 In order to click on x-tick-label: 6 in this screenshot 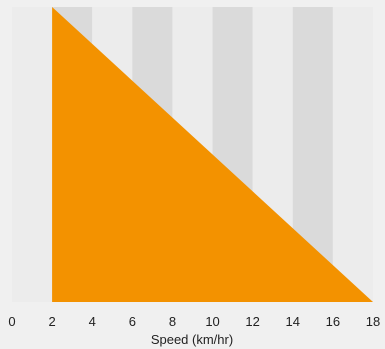, I will do `click(132, 321)`.